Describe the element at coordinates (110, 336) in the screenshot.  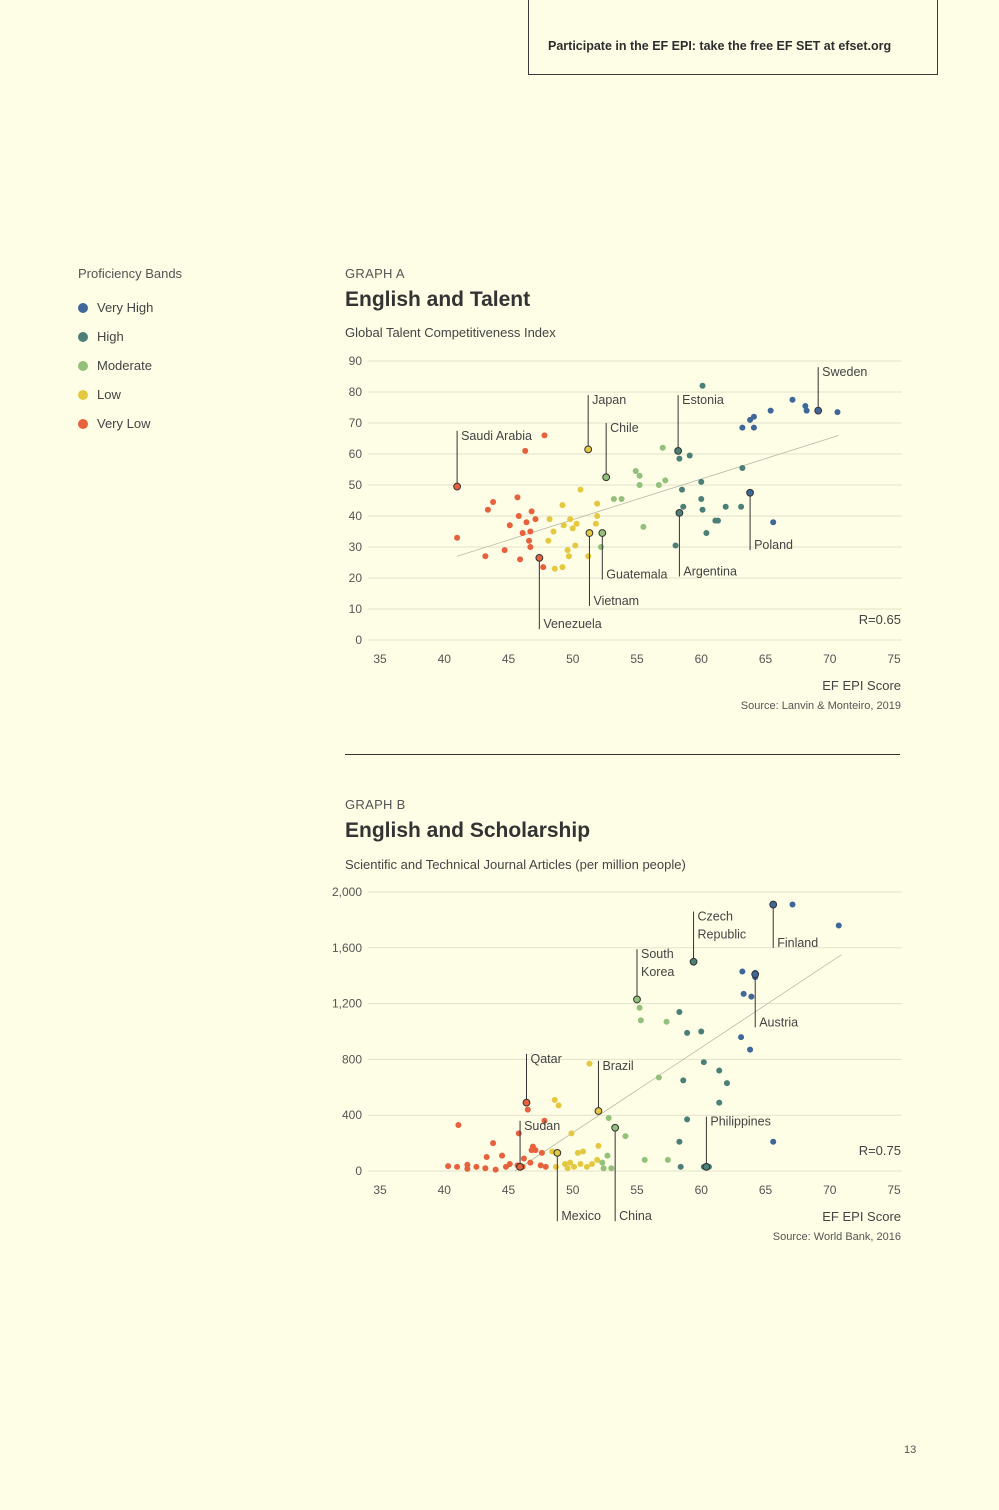
I see `legend-label: High` at that location.